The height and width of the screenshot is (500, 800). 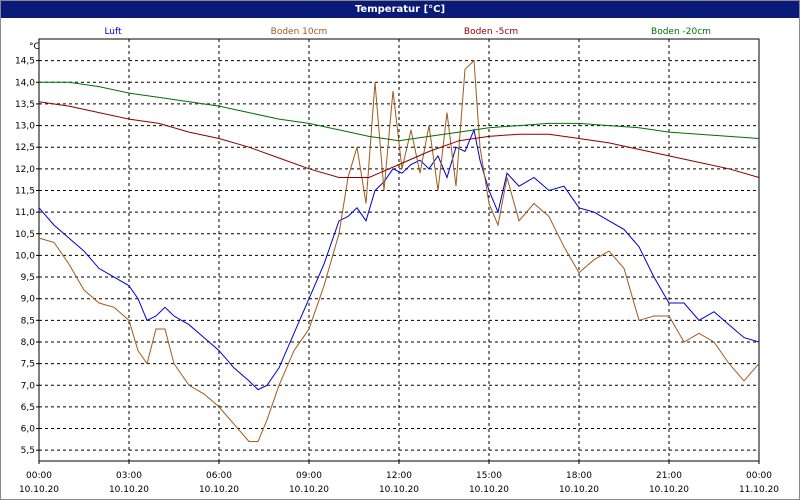 What do you see at coordinates (34, 47) in the screenshot?
I see `y-axis-label: °C` at bounding box center [34, 47].